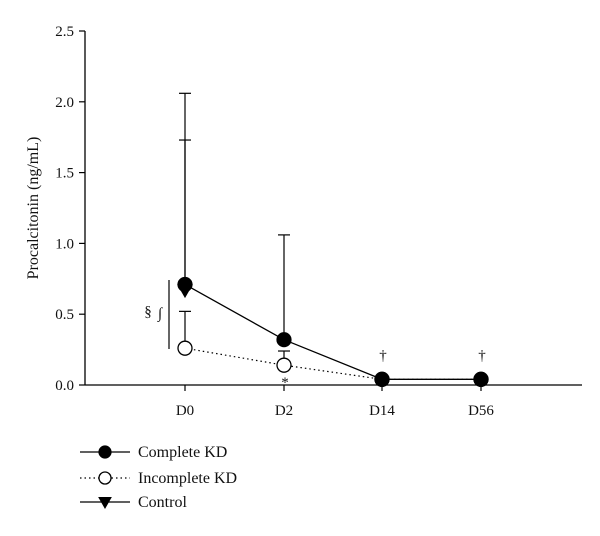 This screenshot has height=536, width=600. Describe the element at coordinates (382, 411) in the screenshot. I see `x-tick-label: D14` at that location.